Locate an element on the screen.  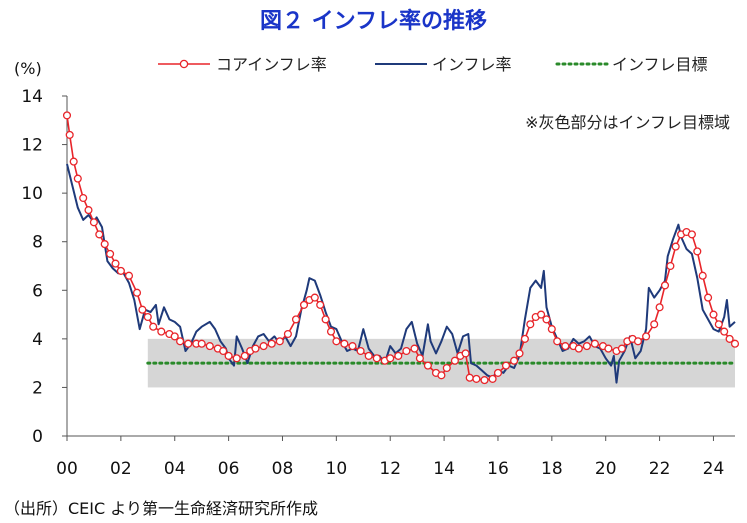
x-tick-label: 12 is located at coordinates (390, 469).